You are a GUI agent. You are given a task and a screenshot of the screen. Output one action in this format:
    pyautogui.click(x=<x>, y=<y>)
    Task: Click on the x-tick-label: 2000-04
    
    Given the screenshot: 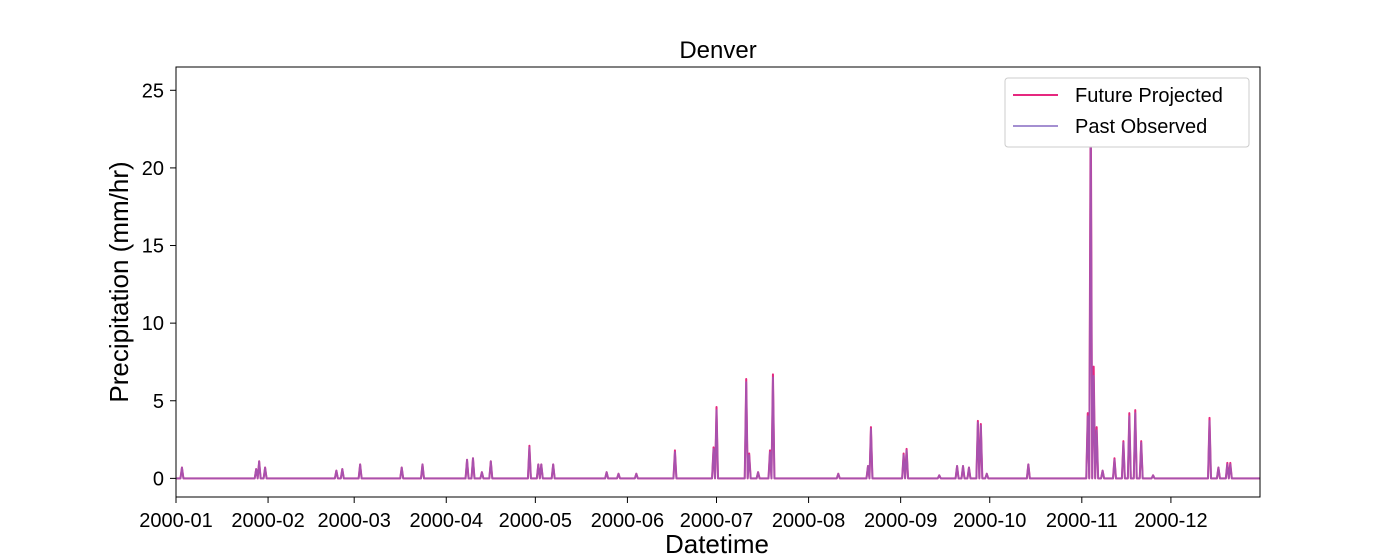 What is the action you would take?
    pyautogui.click(x=446, y=521)
    